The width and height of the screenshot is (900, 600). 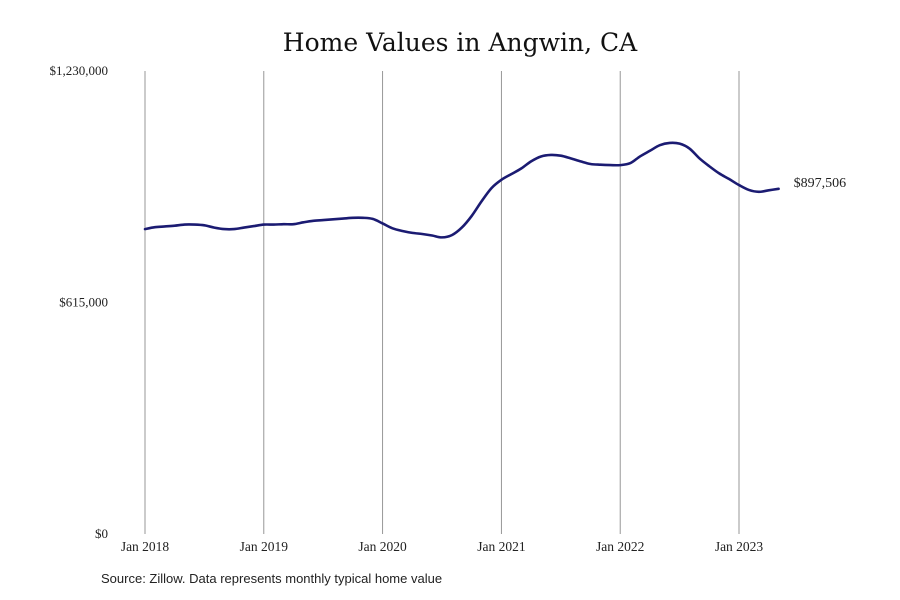 I want to click on x-tick-label: Jan 2020, so click(x=382, y=546).